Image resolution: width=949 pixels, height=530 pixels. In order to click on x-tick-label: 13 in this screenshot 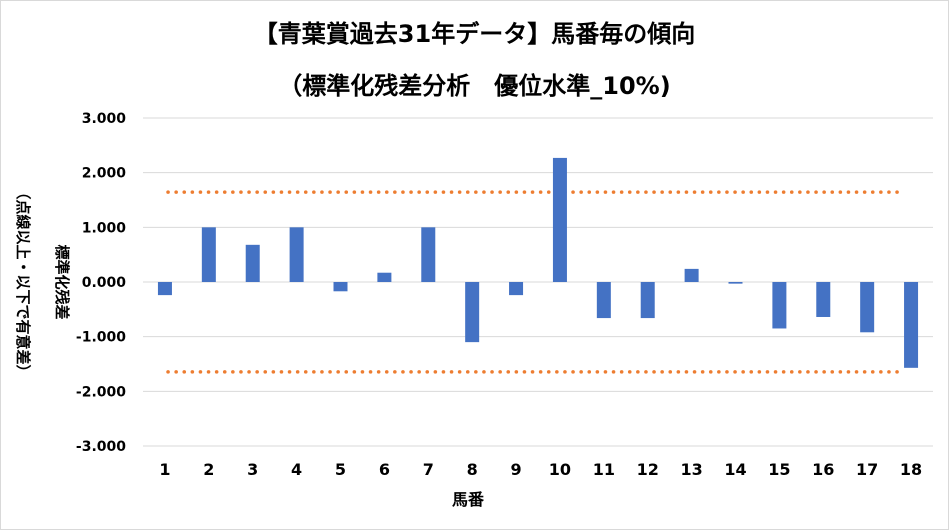, I will do `click(691, 469)`.